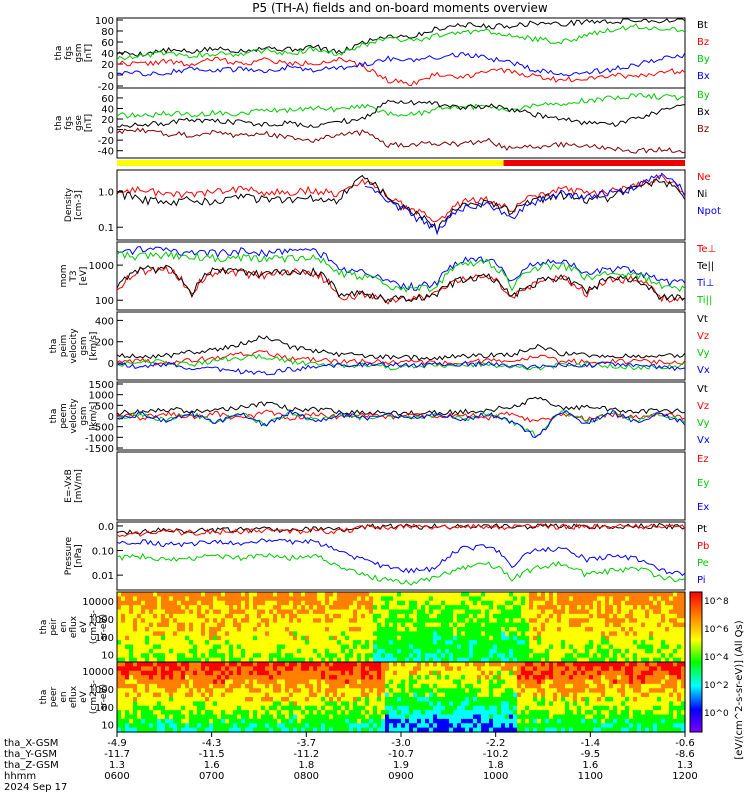 The width and height of the screenshot is (750, 800). I want to click on ytick-label: 0.01, so click(103, 576).